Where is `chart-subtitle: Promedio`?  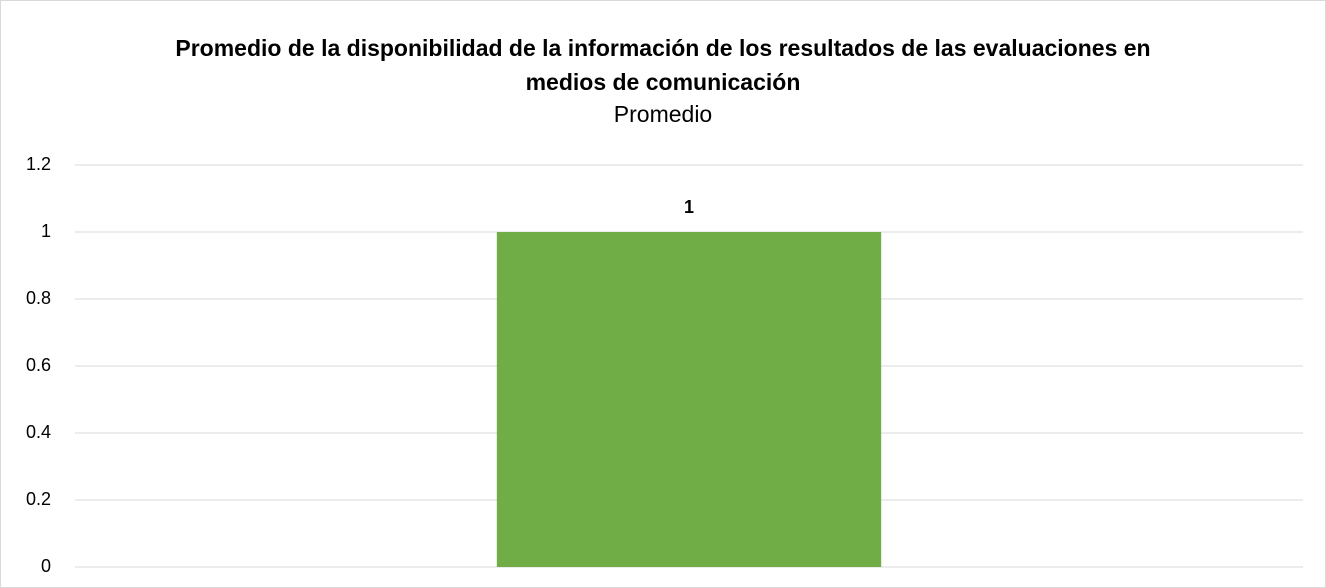 chart-subtitle: Promedio is located at coordinates (663, 114).